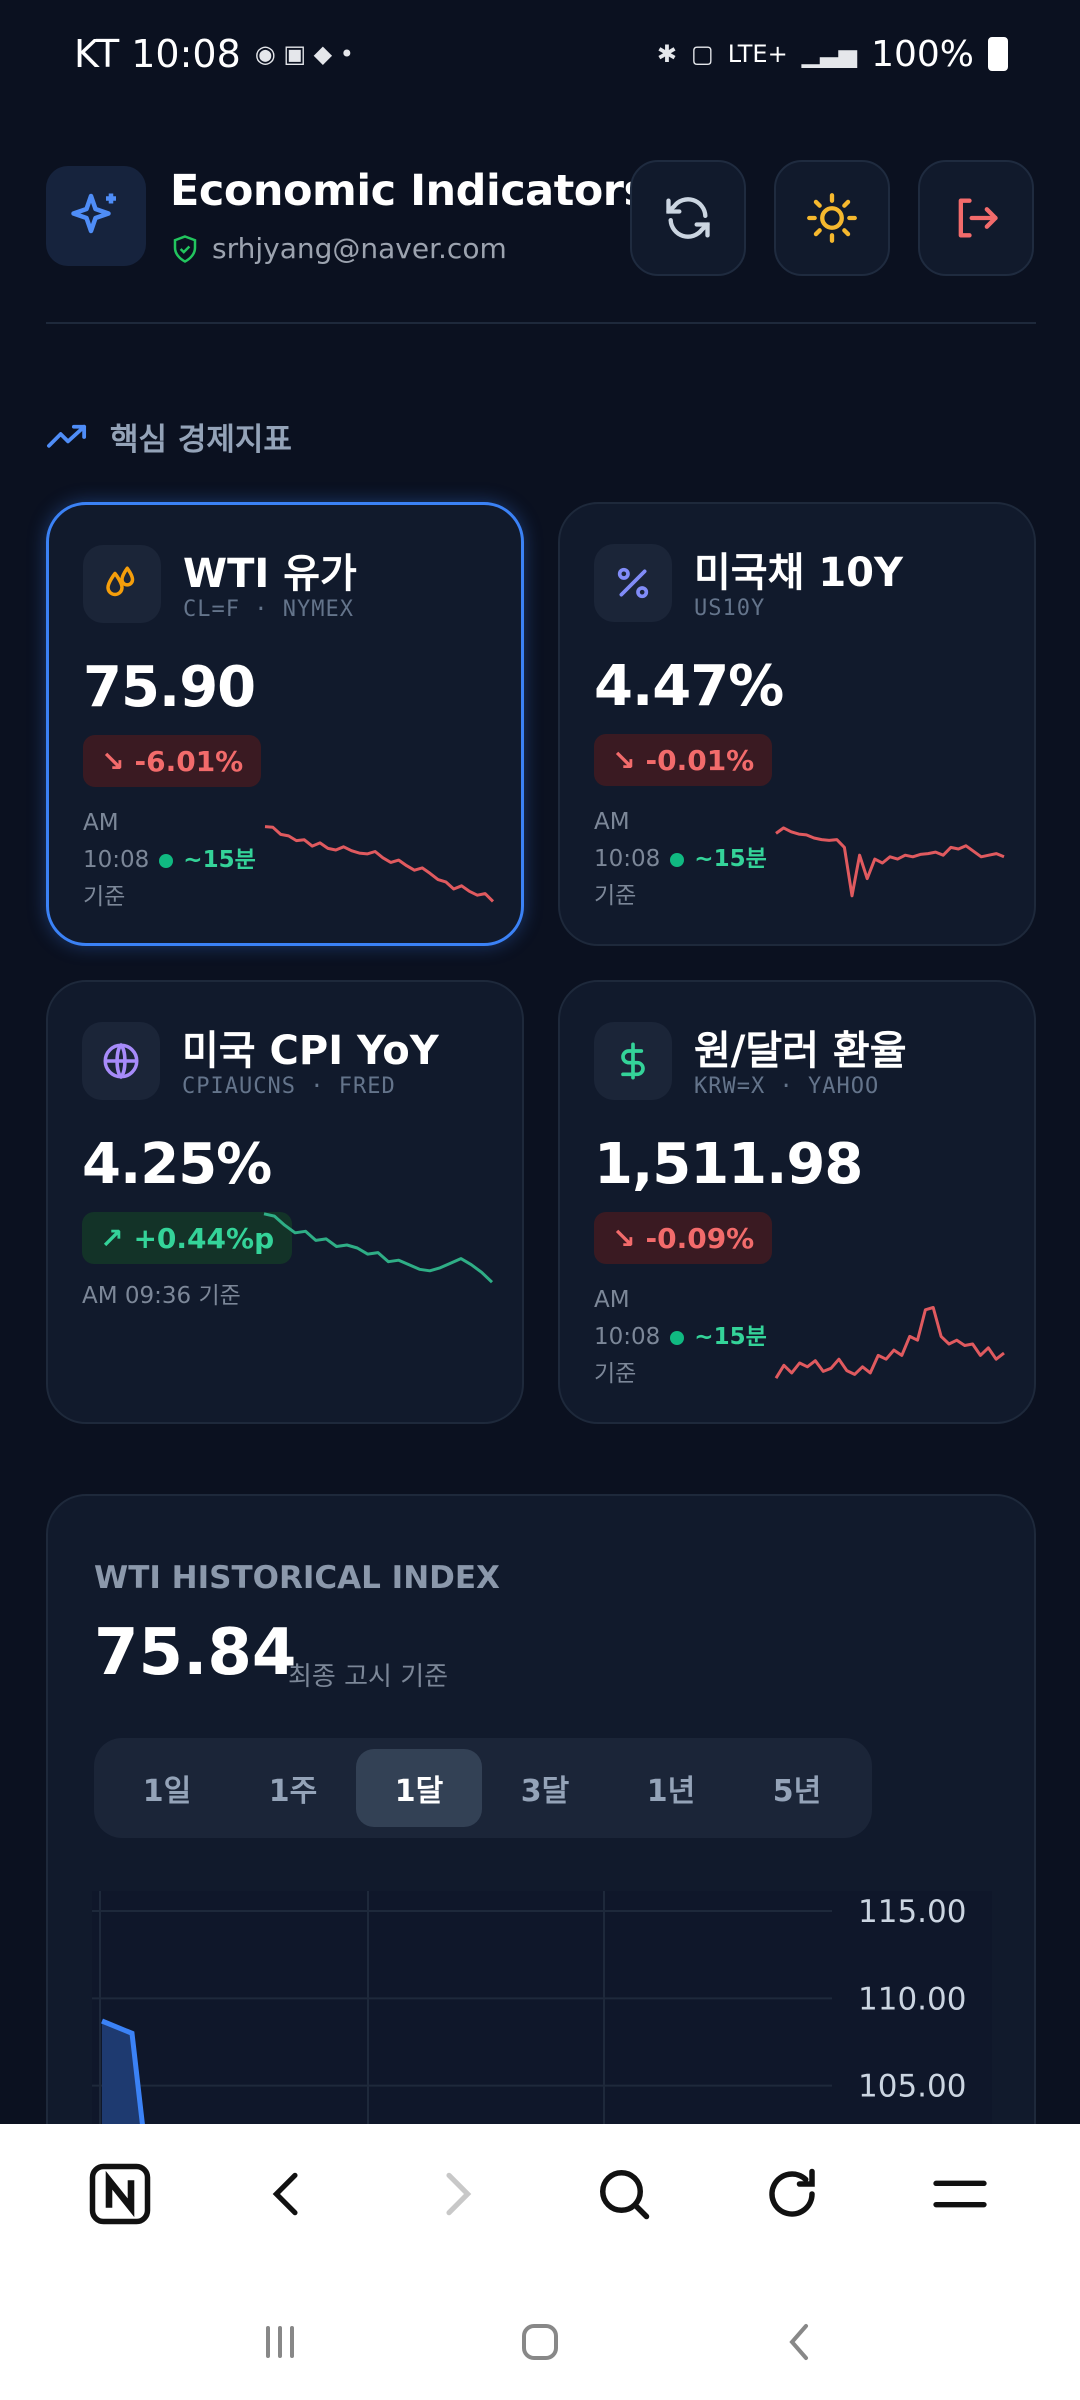 The image size is (1080, 2400). Describe the element at coordinates (161, 1296) in the screenshot. I see `update-time: AM 09:36 기준` at that location.